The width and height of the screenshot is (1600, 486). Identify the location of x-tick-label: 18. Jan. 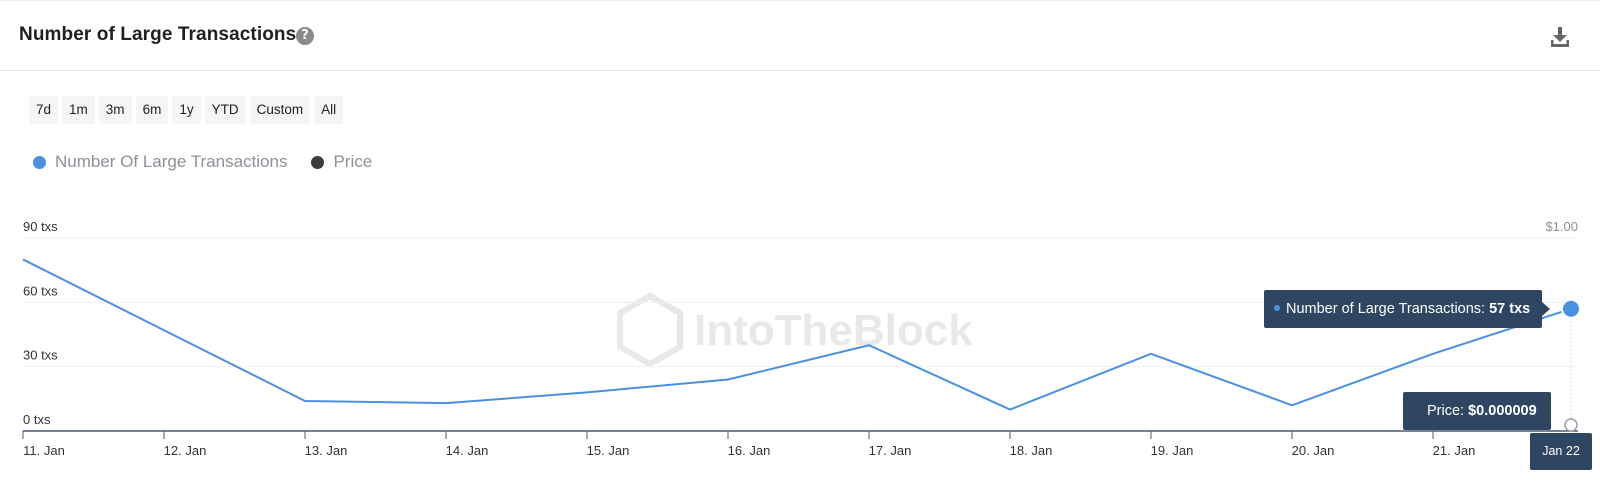
(1031, 450).